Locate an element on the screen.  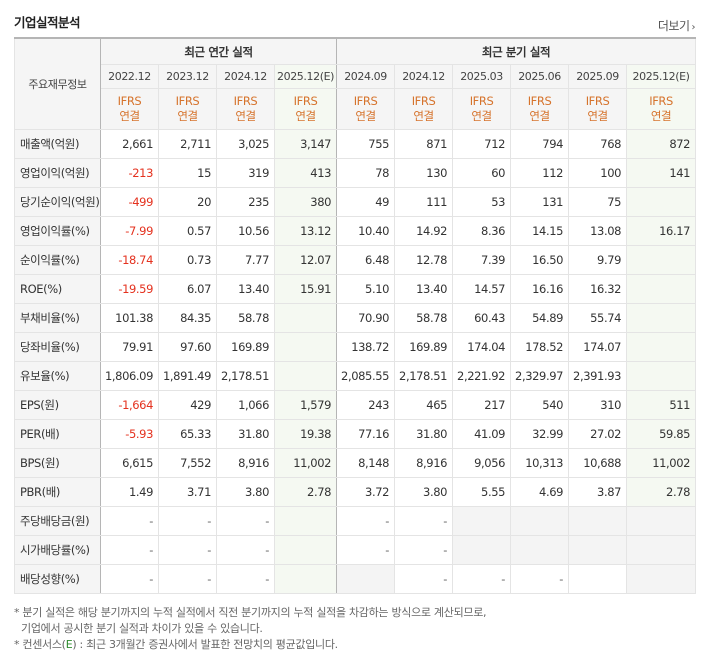
table-cell: 12.78 is located at coordinates (424, 260).